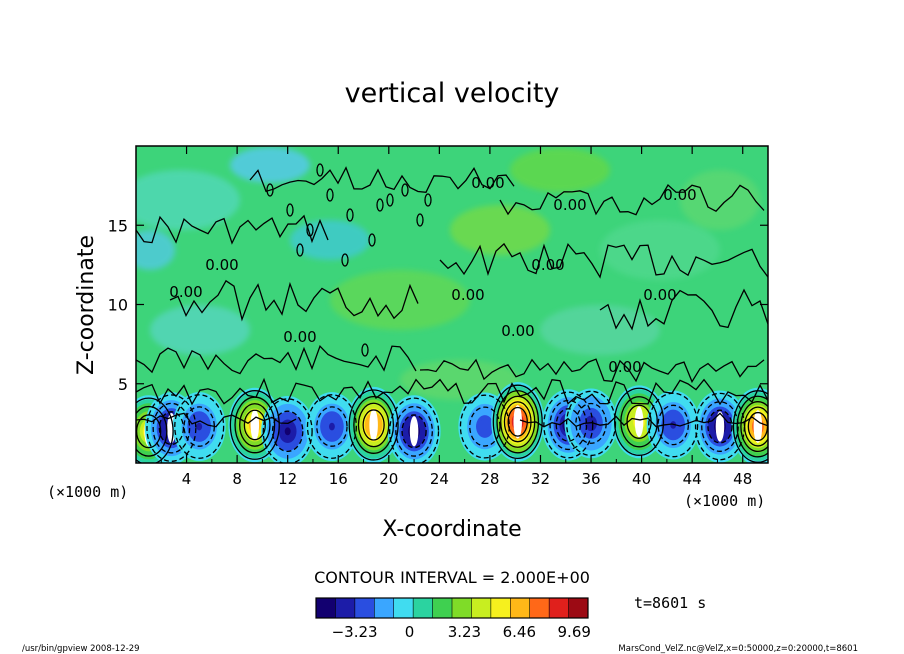  What do you see at coordinates (452, 577) in the screenshot?
I see `contour-interval-label: CONTOUR INTERVAL = 2.000E+00` at bounding box center [452, 577].